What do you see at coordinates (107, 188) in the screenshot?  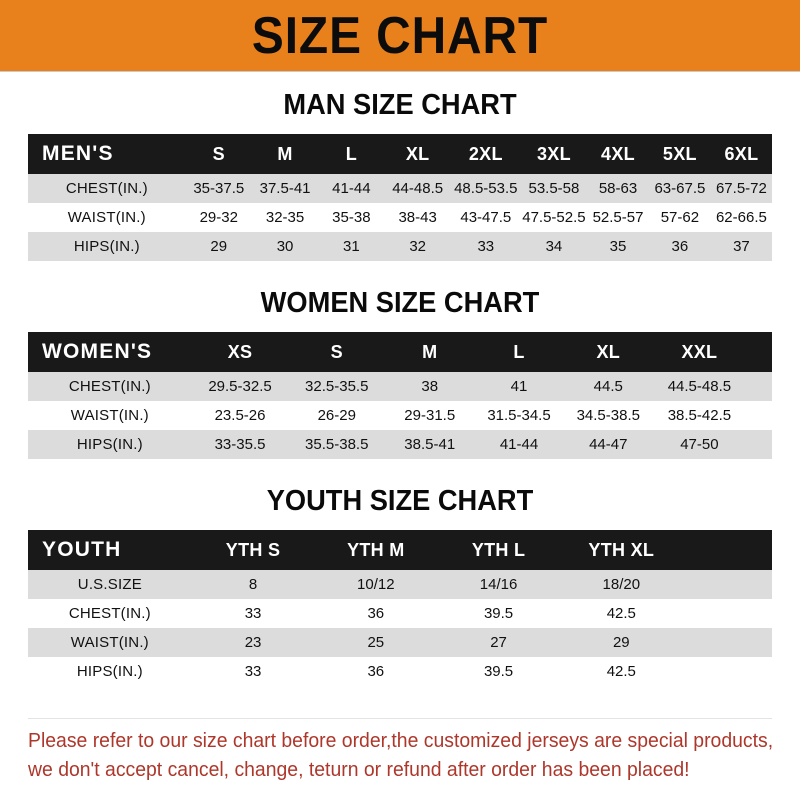 I see `row-label-chest: CHEST(IN.)` at bounding box center [107, 188].